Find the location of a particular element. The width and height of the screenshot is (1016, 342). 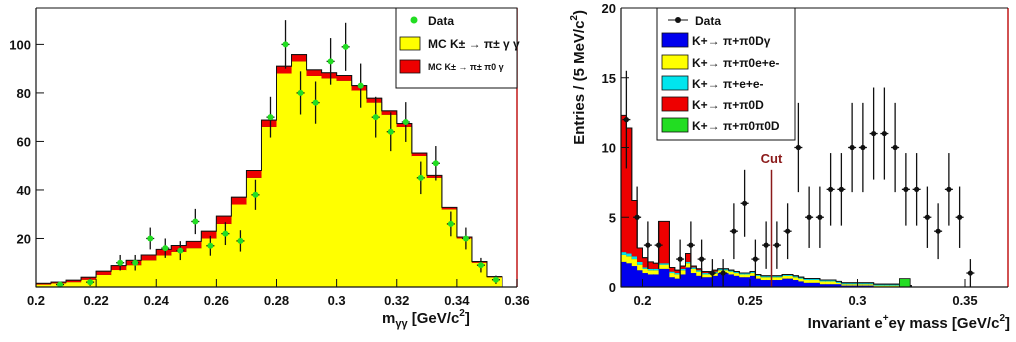

right-legend-pi0ee-swatch is located at coordinates (675, 62).